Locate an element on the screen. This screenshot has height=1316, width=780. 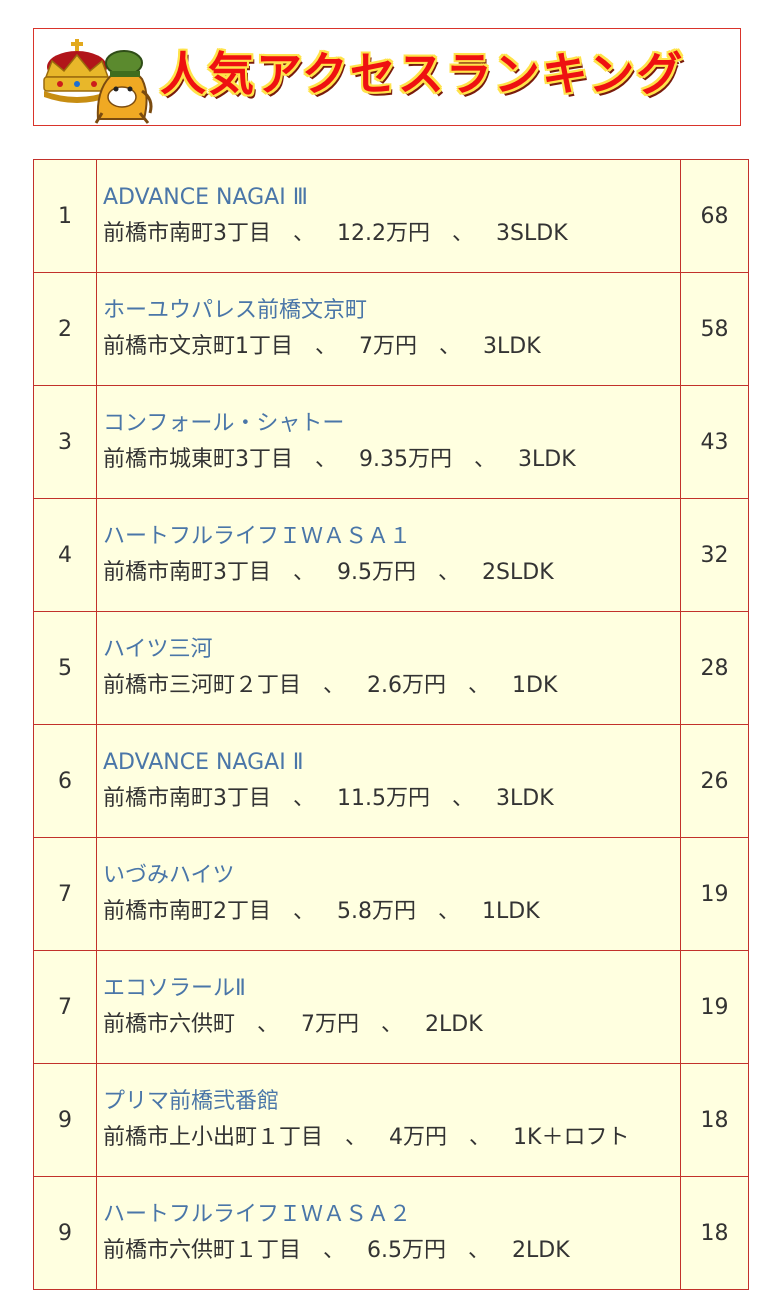
ranking-row: 7 いづみハイツ 前橋市南町2丁目、 5.8万円、 1LDK 19 is located at coordinates (391, 894).